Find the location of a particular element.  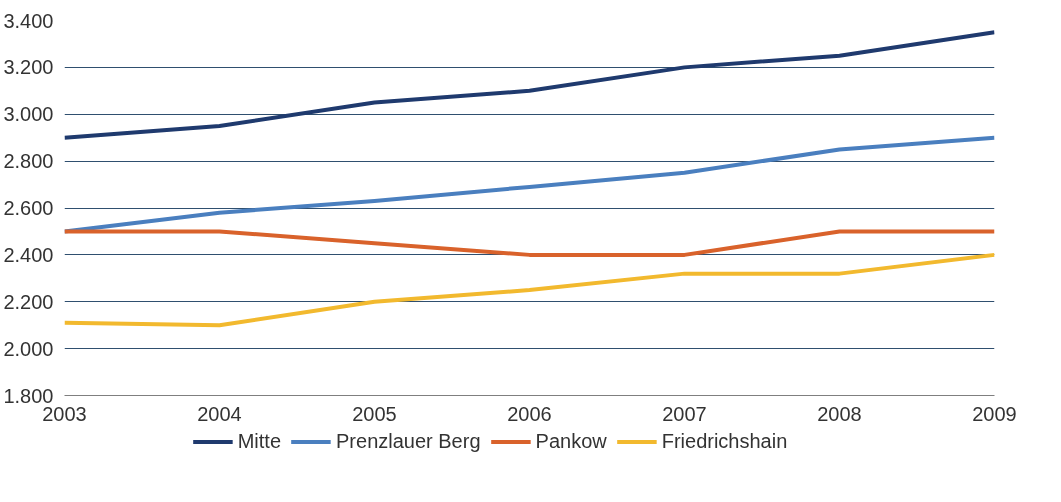

legend-label: Pankow is located at coordinates (571, 441).